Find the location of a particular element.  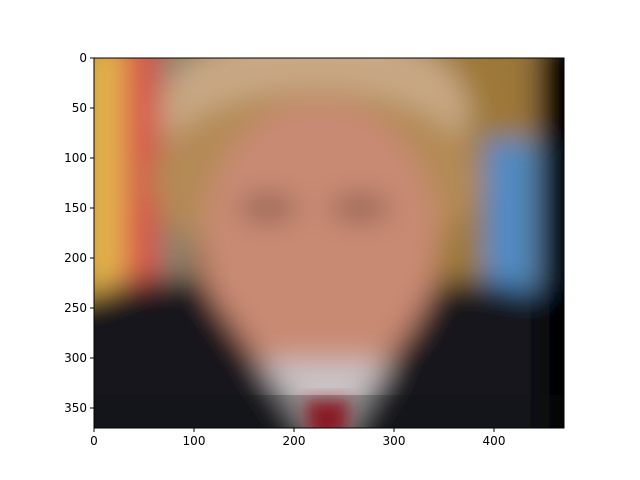

suit-left is located at coordinates (200, 353).